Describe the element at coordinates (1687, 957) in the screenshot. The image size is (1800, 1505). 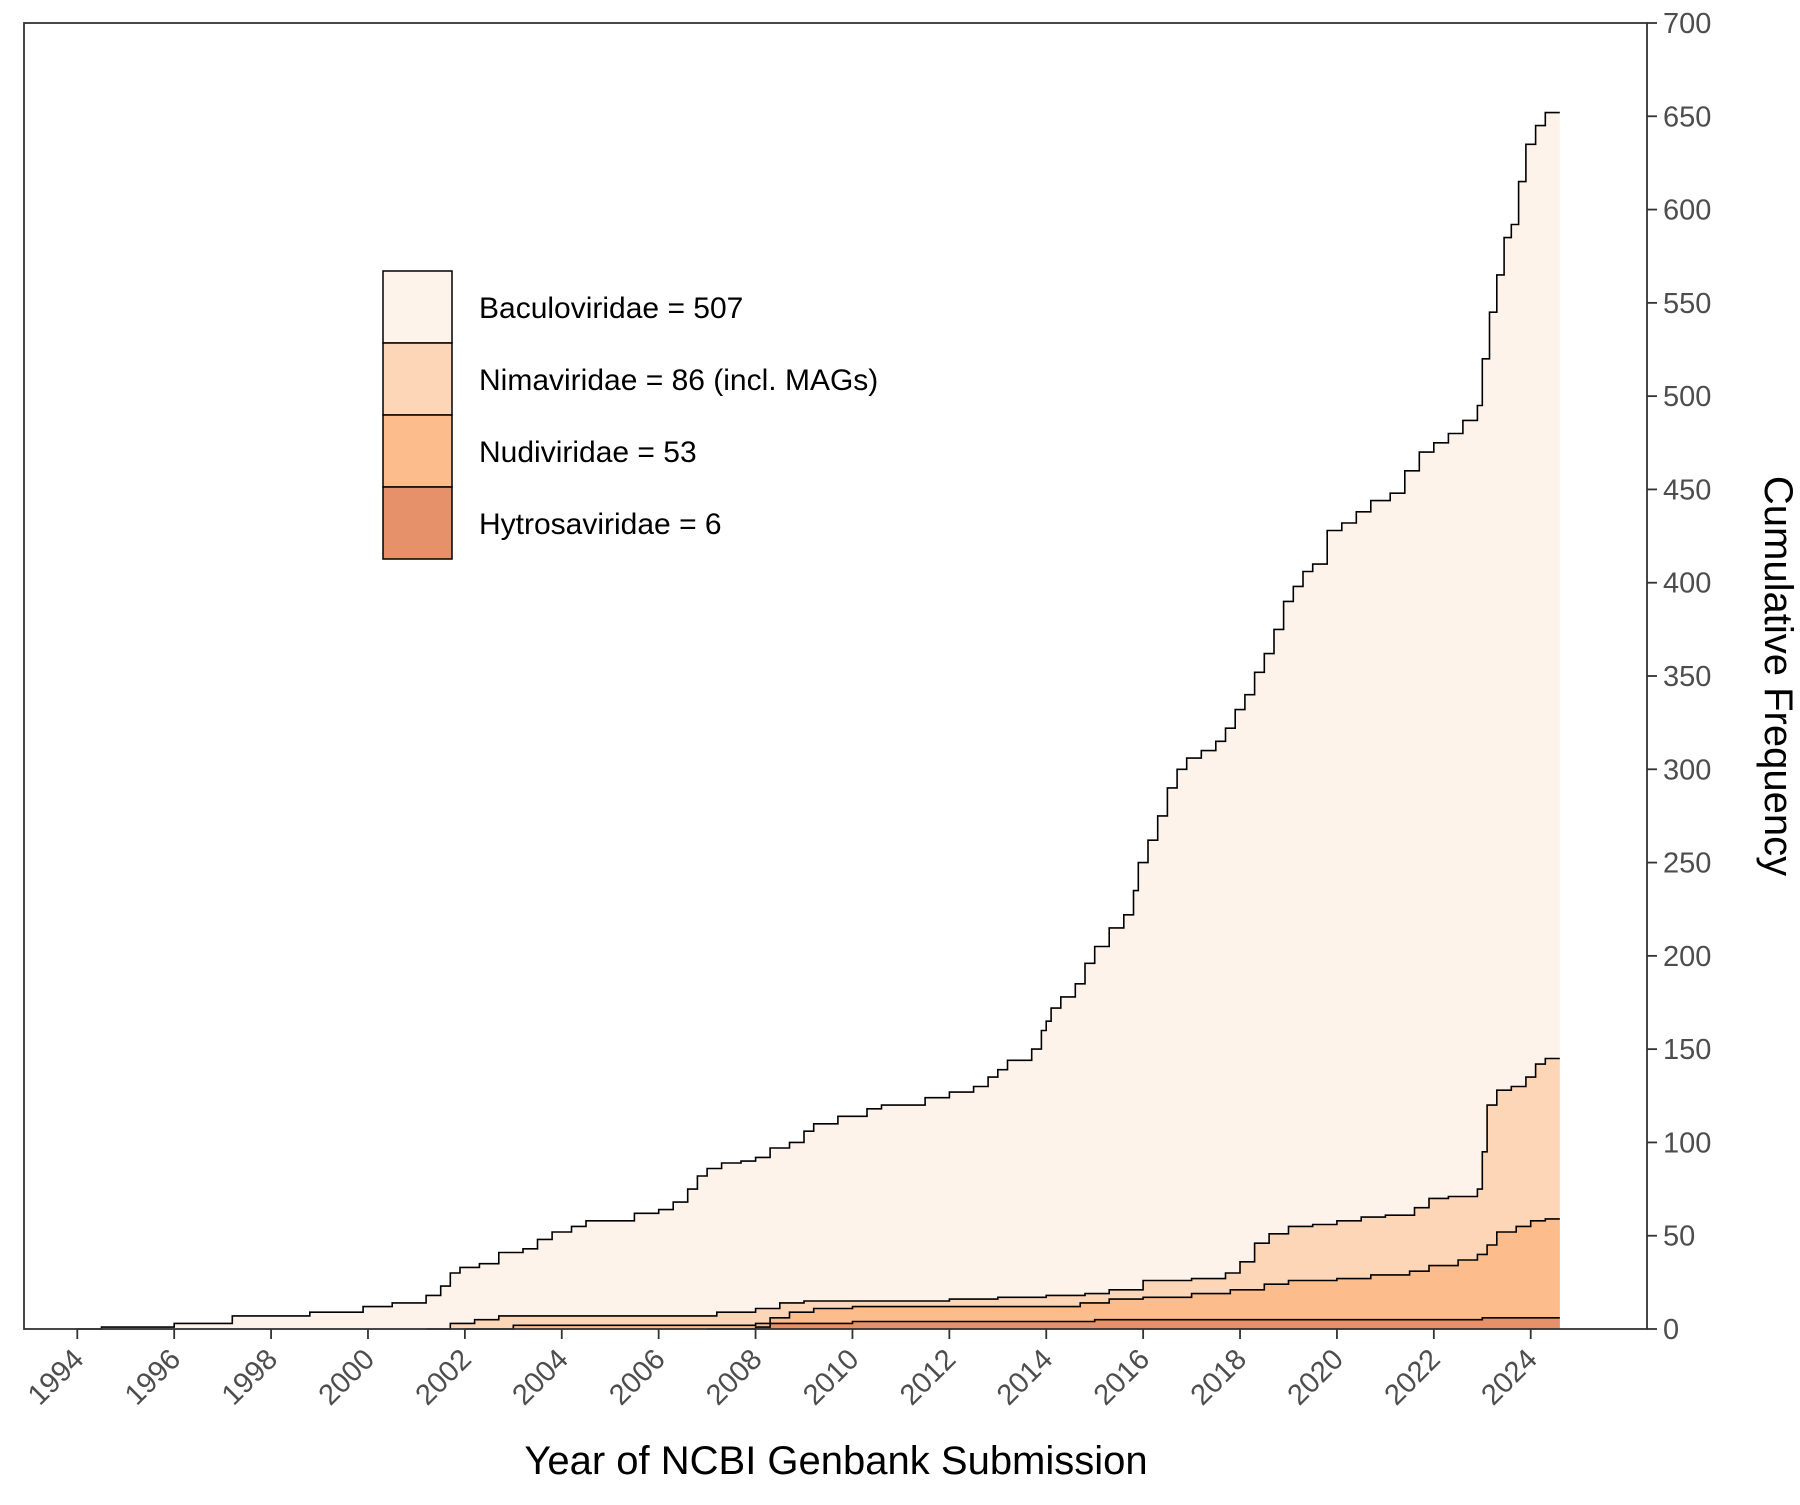
I see `y-tick-label: 200` at that location.